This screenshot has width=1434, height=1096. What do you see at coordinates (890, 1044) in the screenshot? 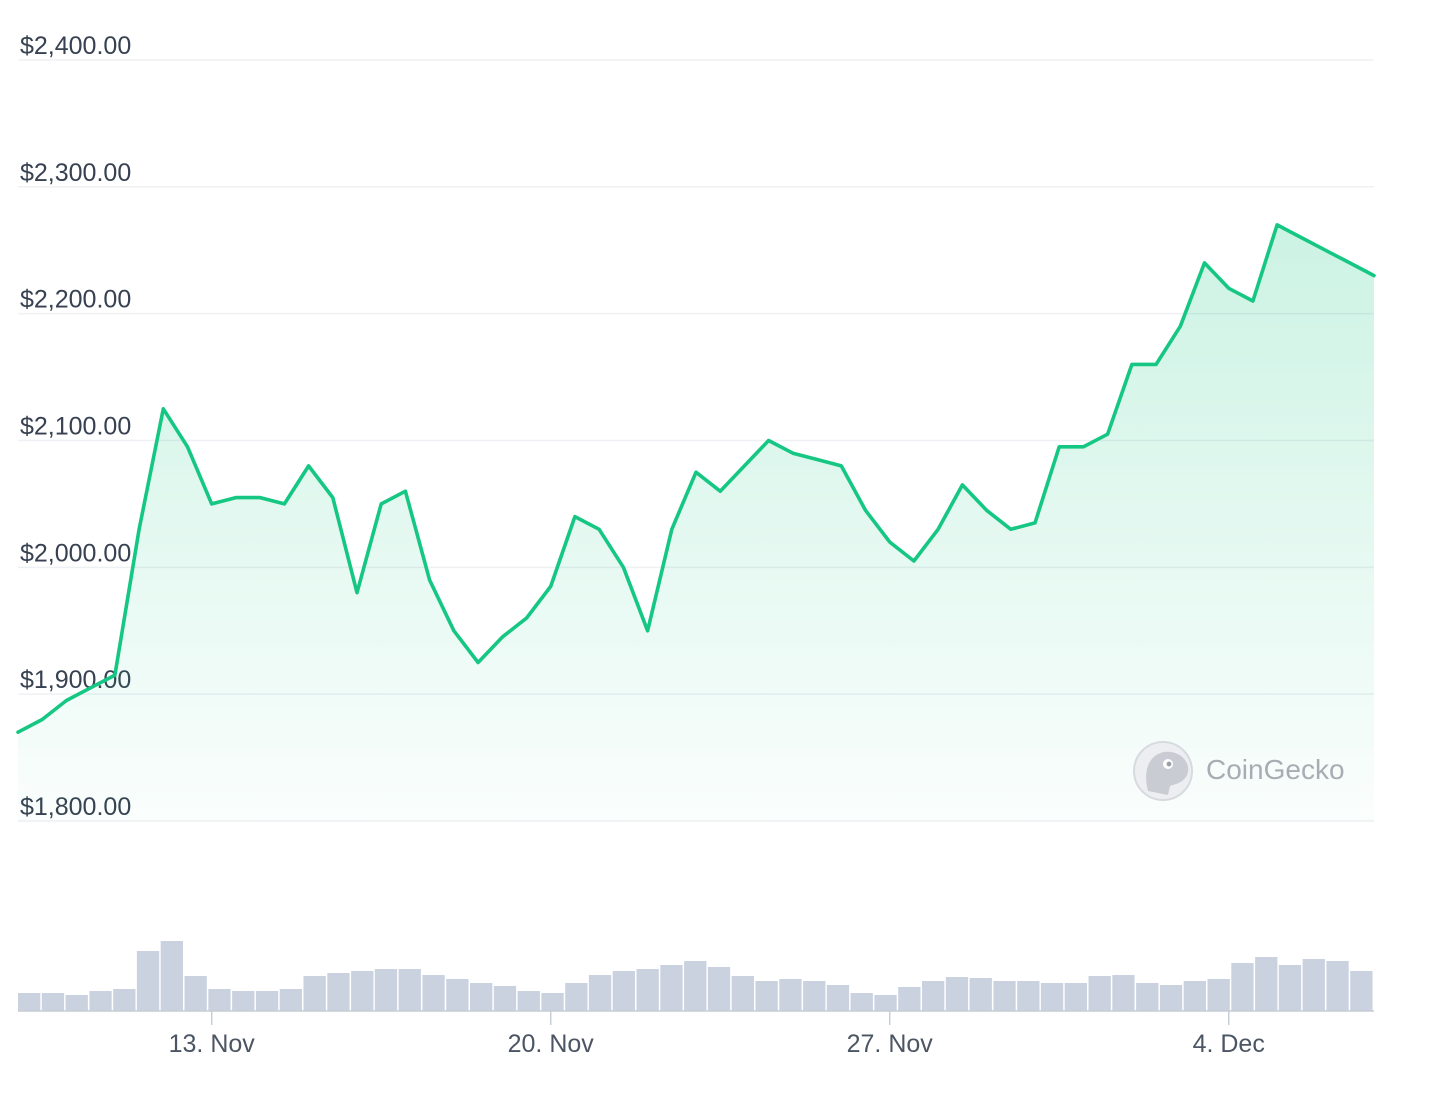
I see `x-tick-label: 27. Nov` at bounding box center [890, 1044].